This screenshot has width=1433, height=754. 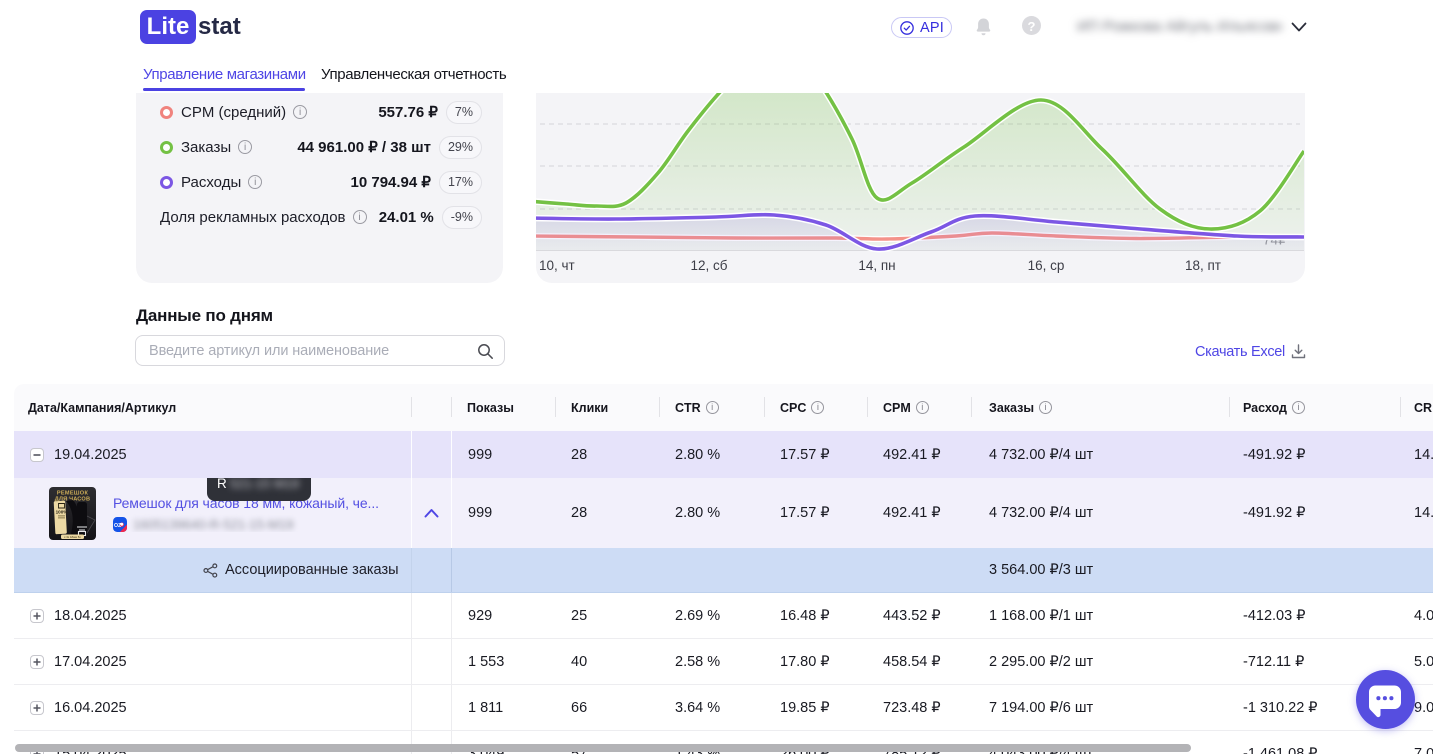 What do you see at coordinates (73, 493) in the screenshot?
I see `svg-text: РЕМЕШОК` at bounding box center [73, 493].